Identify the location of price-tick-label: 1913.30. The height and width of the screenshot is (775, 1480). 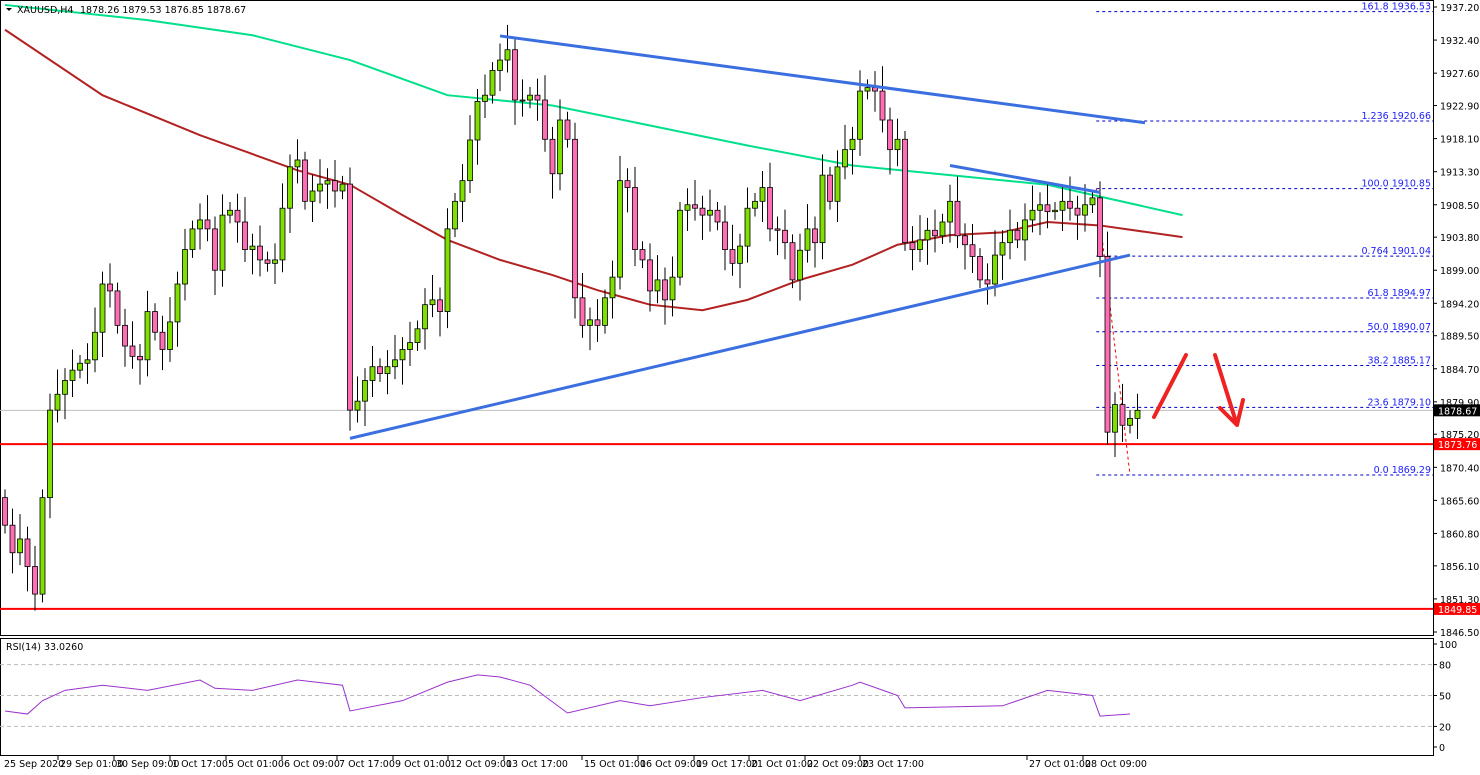
(1459, 173).